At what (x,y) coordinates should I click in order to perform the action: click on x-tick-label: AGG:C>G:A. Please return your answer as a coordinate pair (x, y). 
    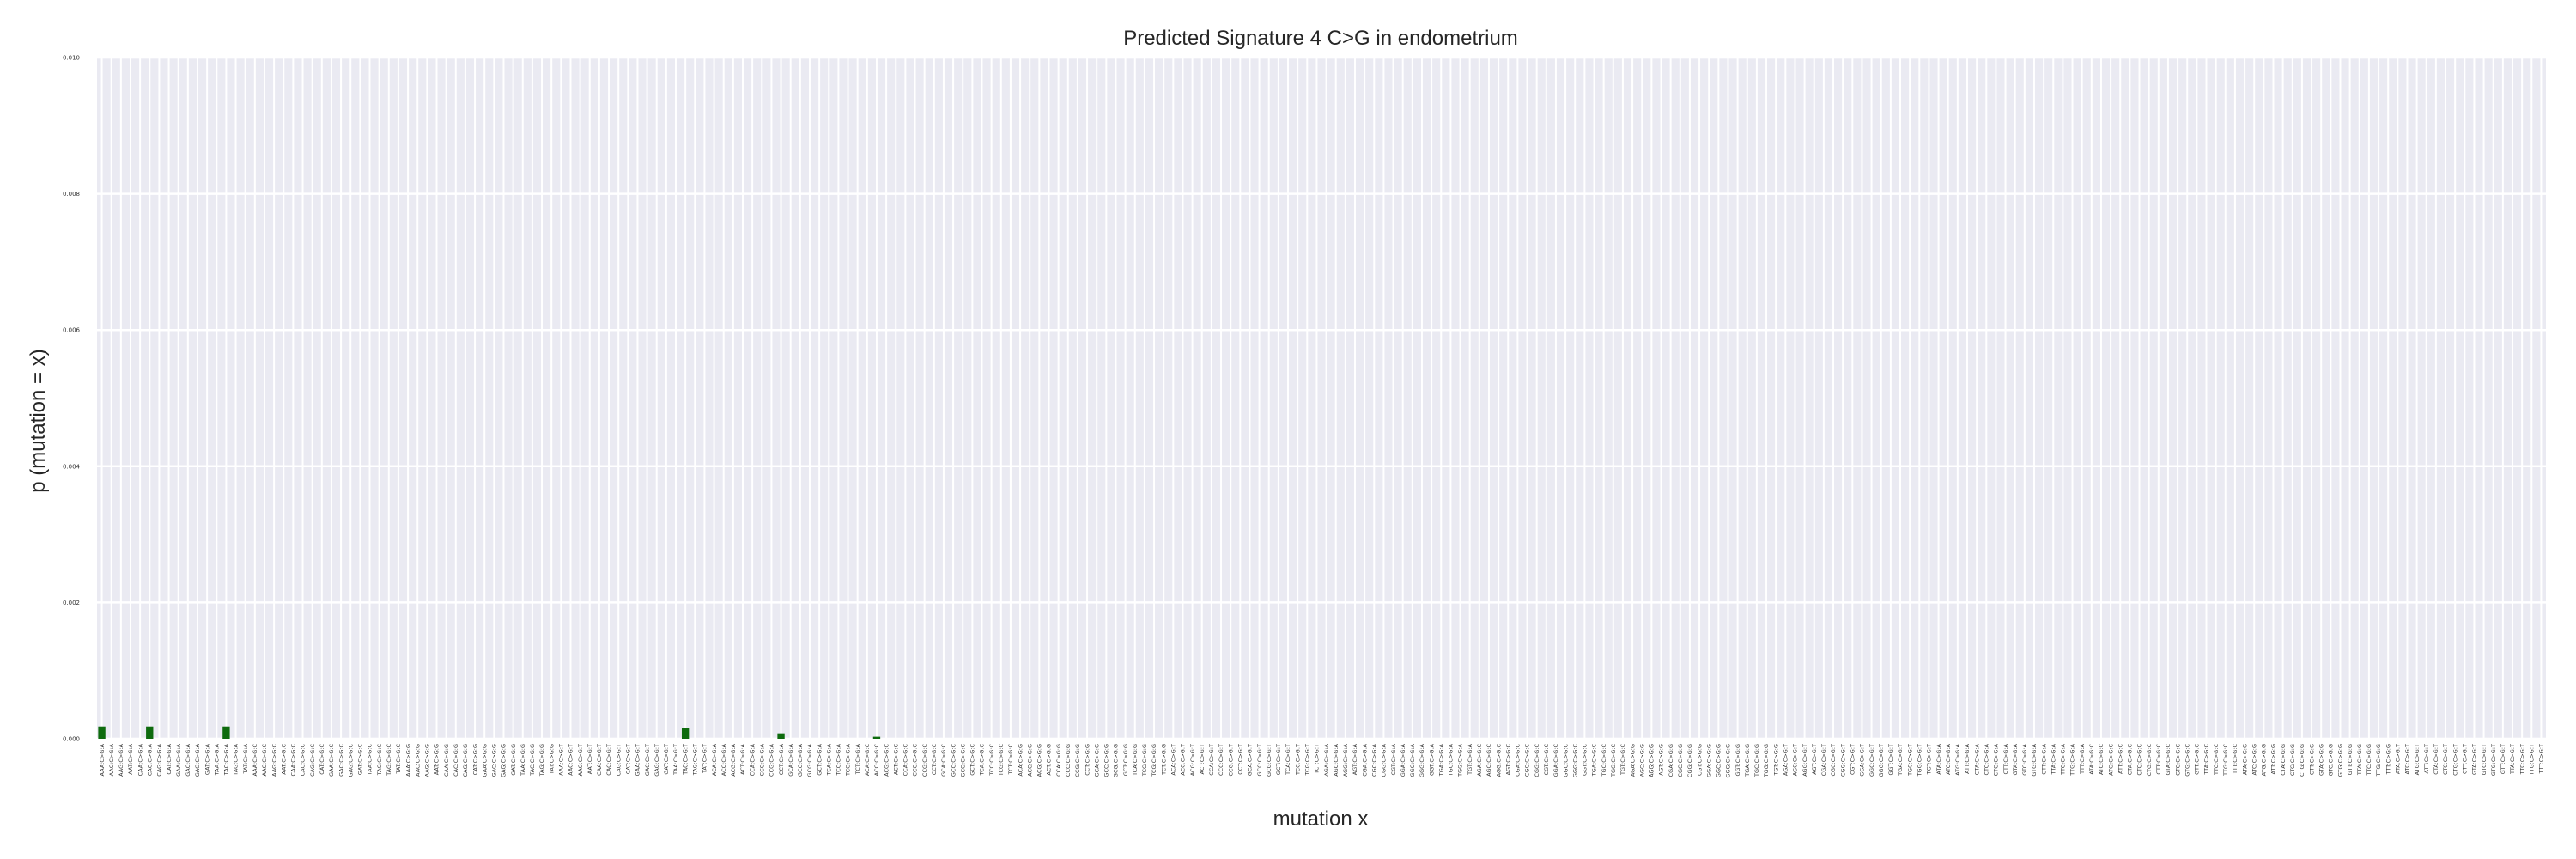
    Looking at the image, I should click on (1345, 760).